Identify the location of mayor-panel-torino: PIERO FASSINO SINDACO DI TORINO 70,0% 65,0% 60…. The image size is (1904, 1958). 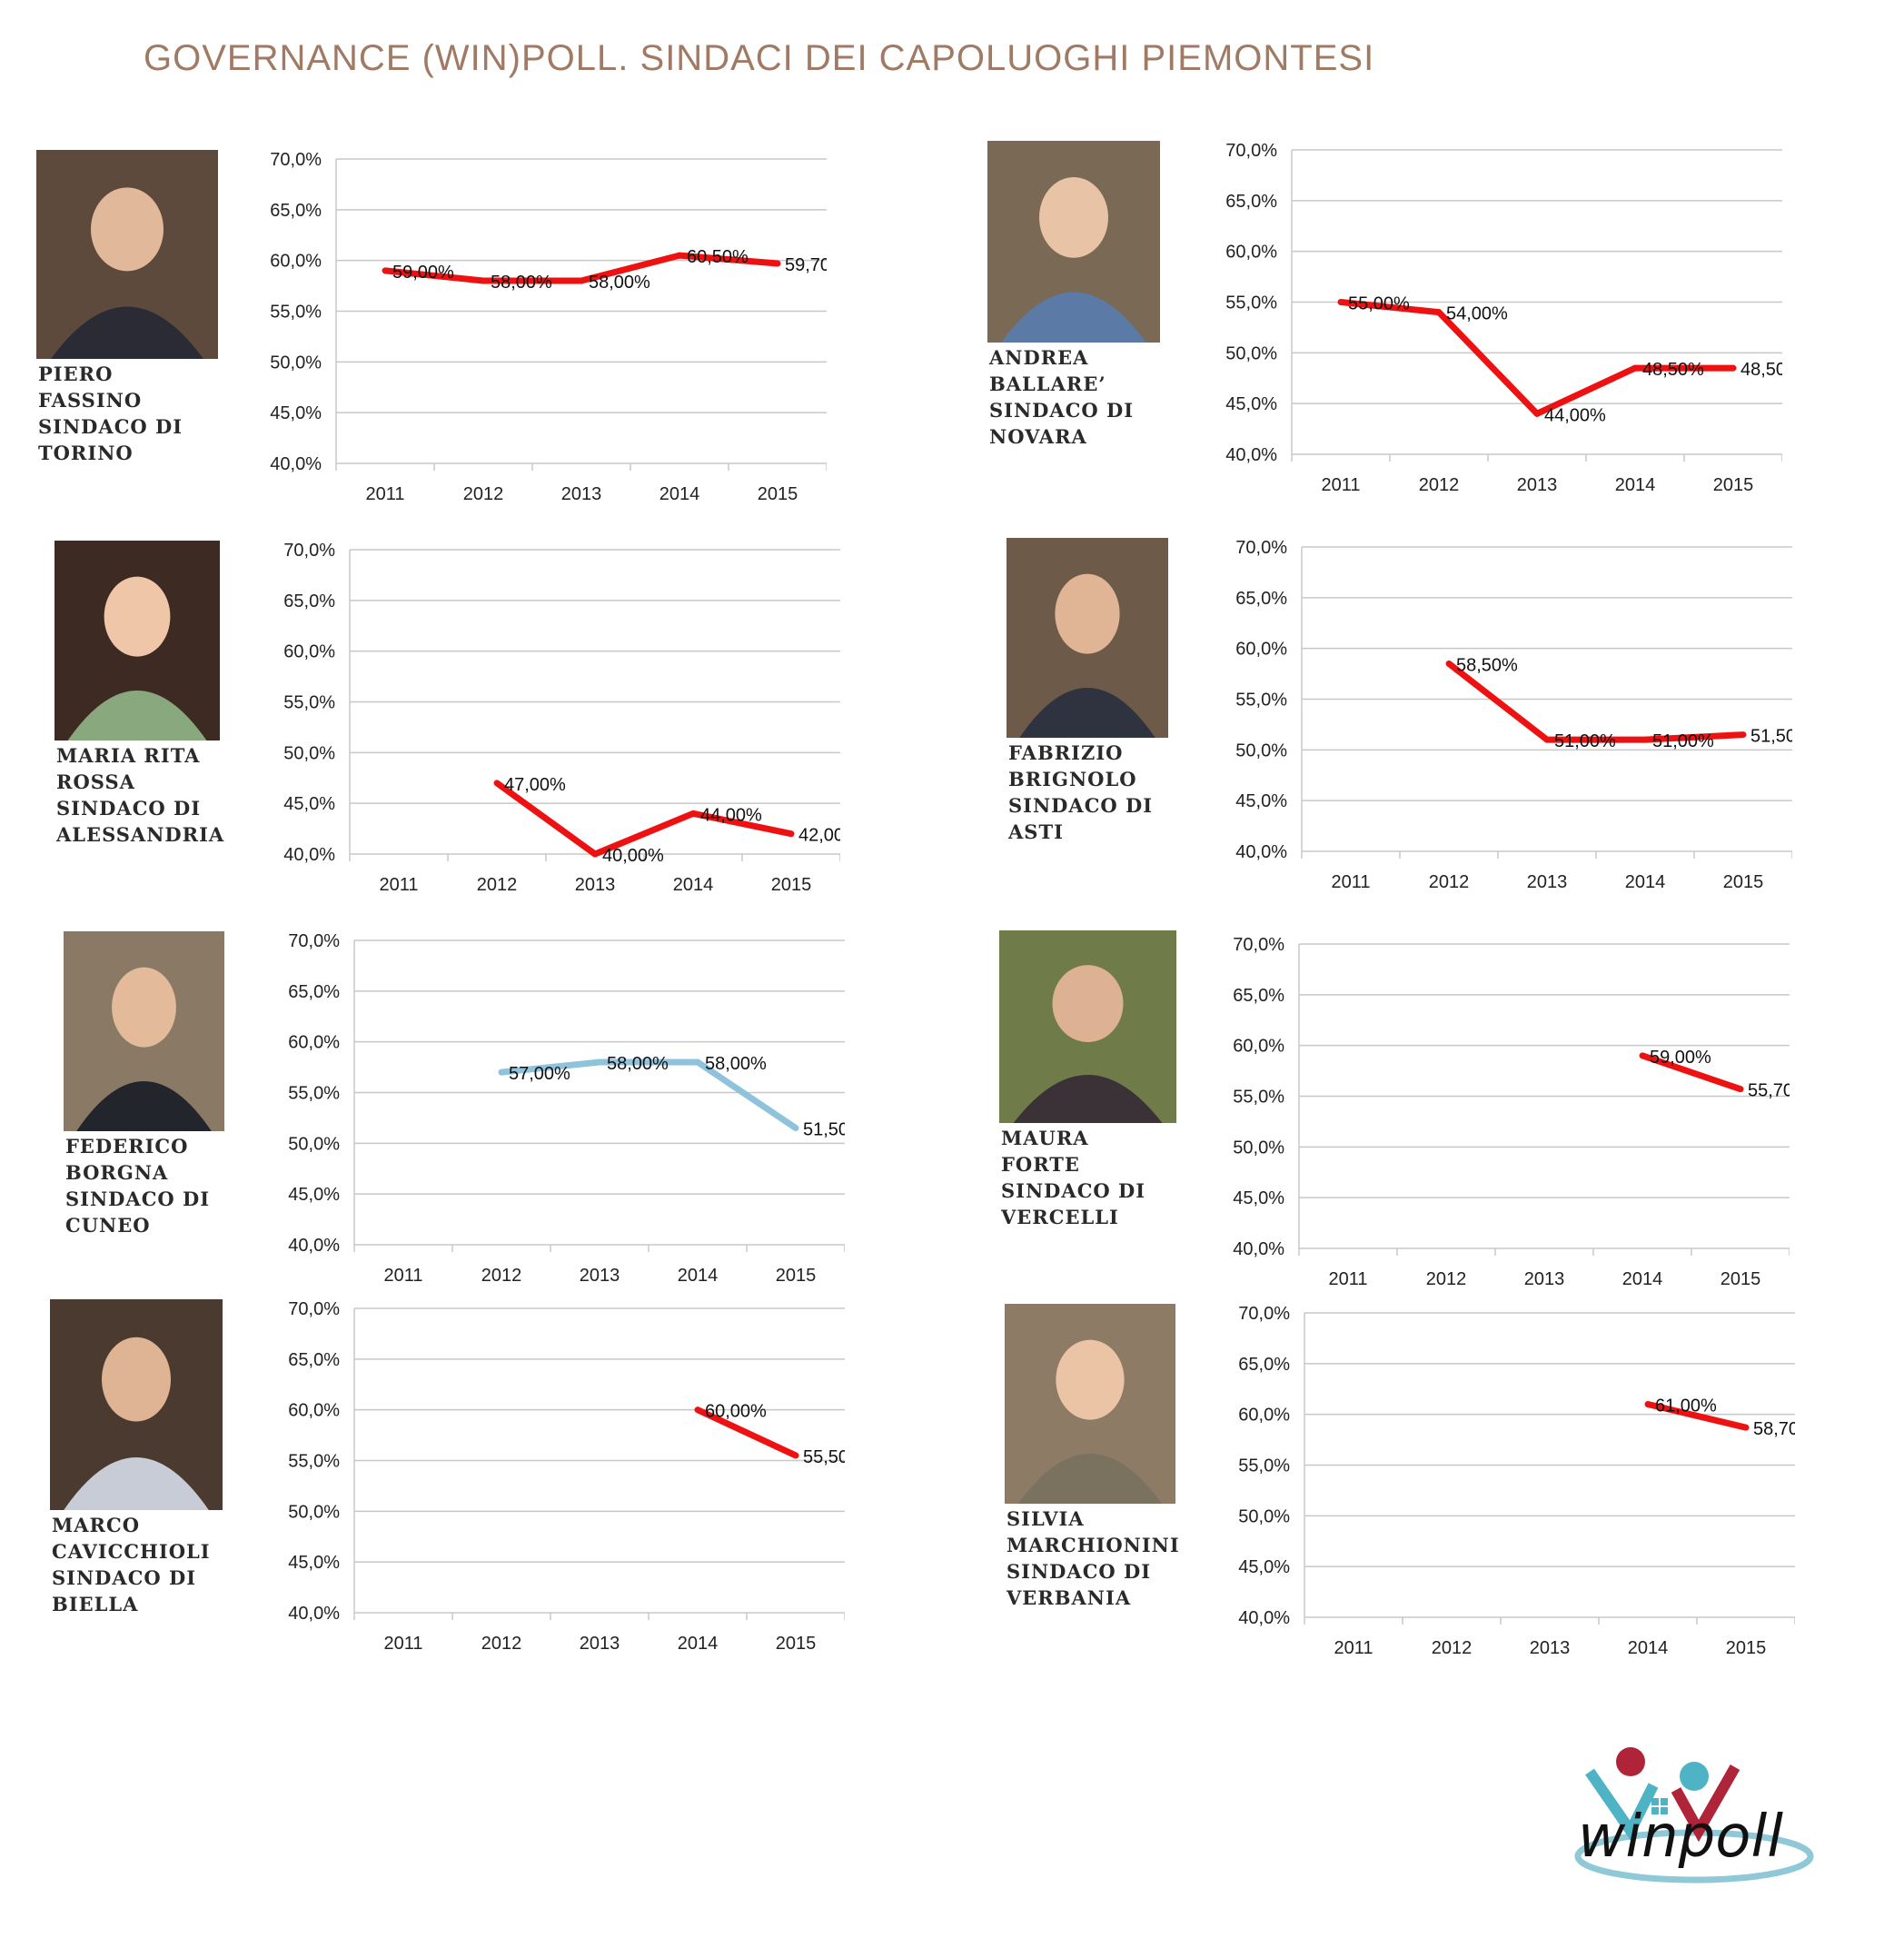
(445, 341).